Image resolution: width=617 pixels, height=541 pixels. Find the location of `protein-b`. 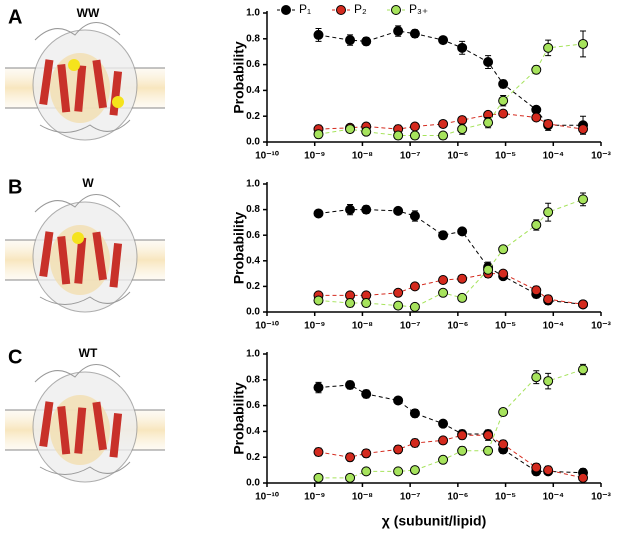

protein-b is located at coordinates (85, 253).